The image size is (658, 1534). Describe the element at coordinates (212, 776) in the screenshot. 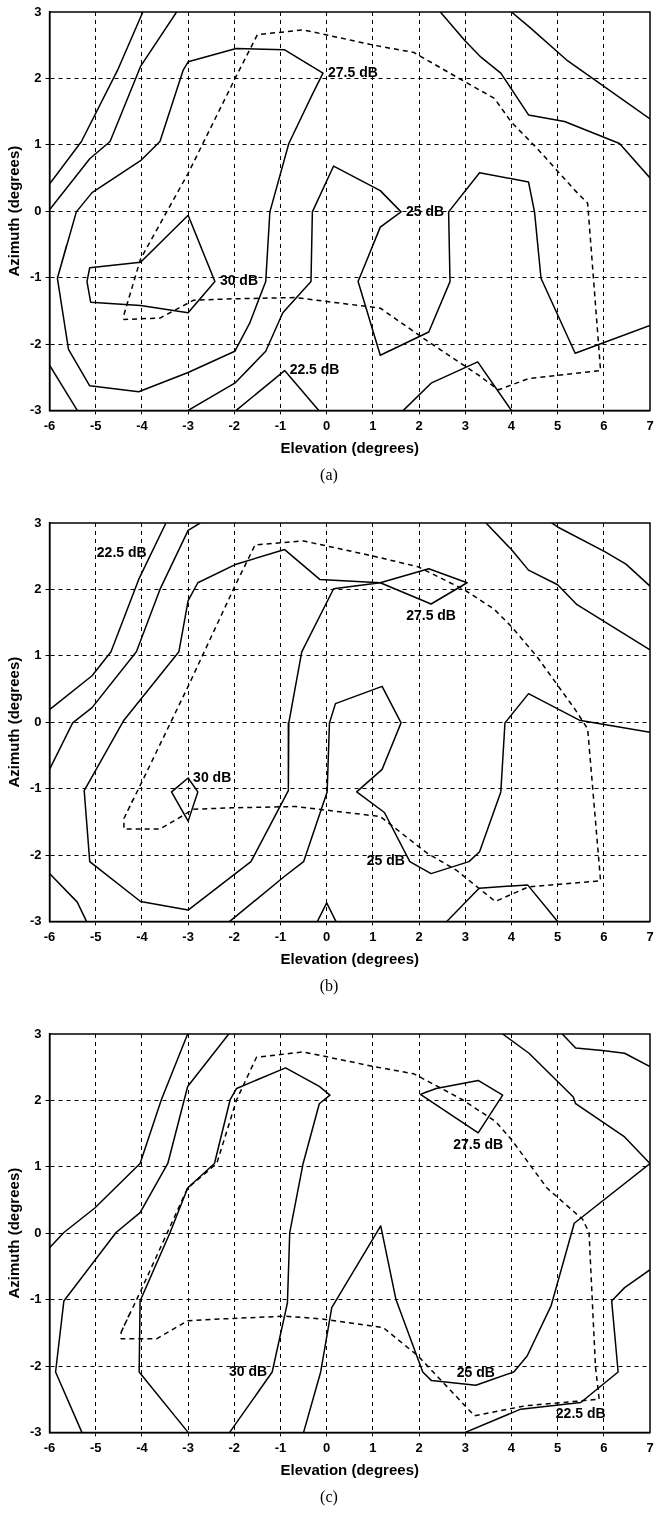

I see `annotation: 30 dB` at that location.